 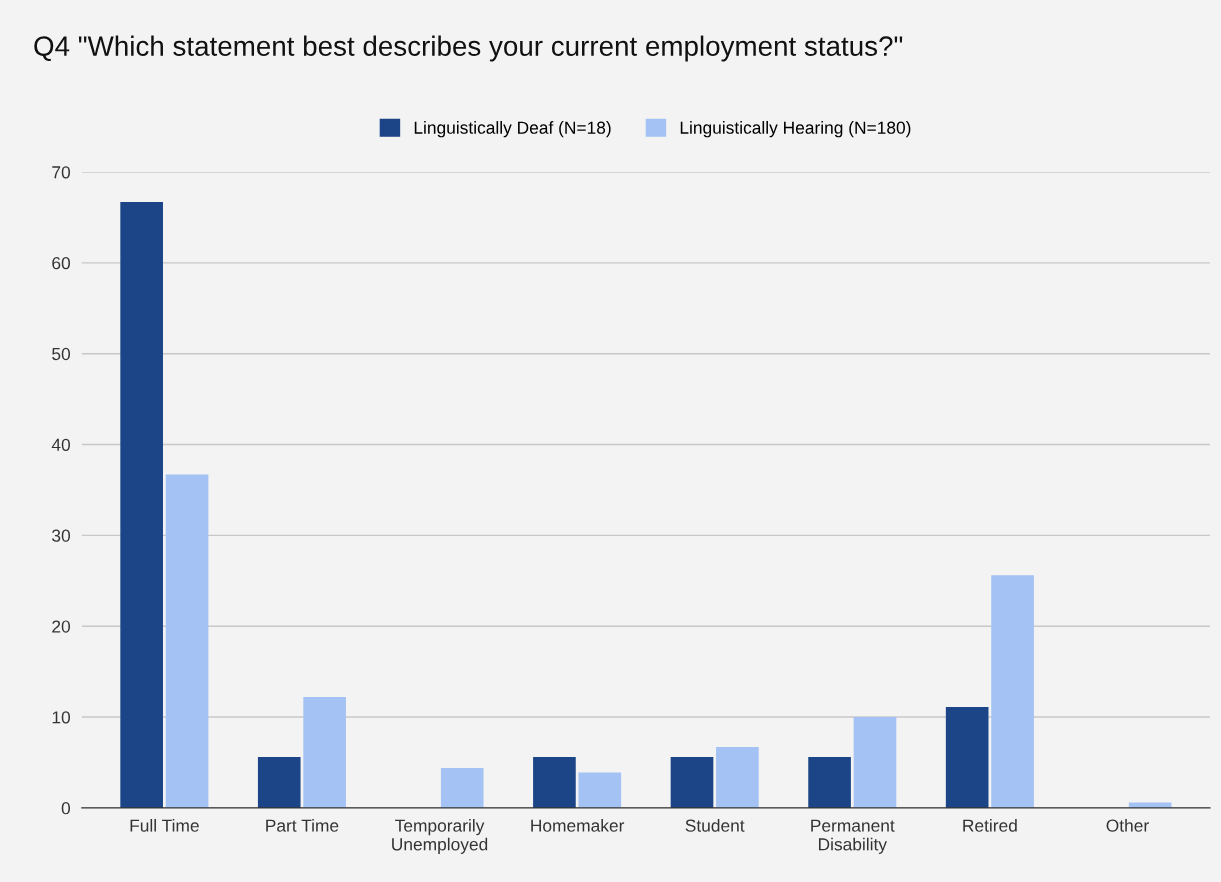 What do you see at coordinates (61, 444) in the screenshot?
I see `y-tick-label: 40` at bounding box center [61, 444].